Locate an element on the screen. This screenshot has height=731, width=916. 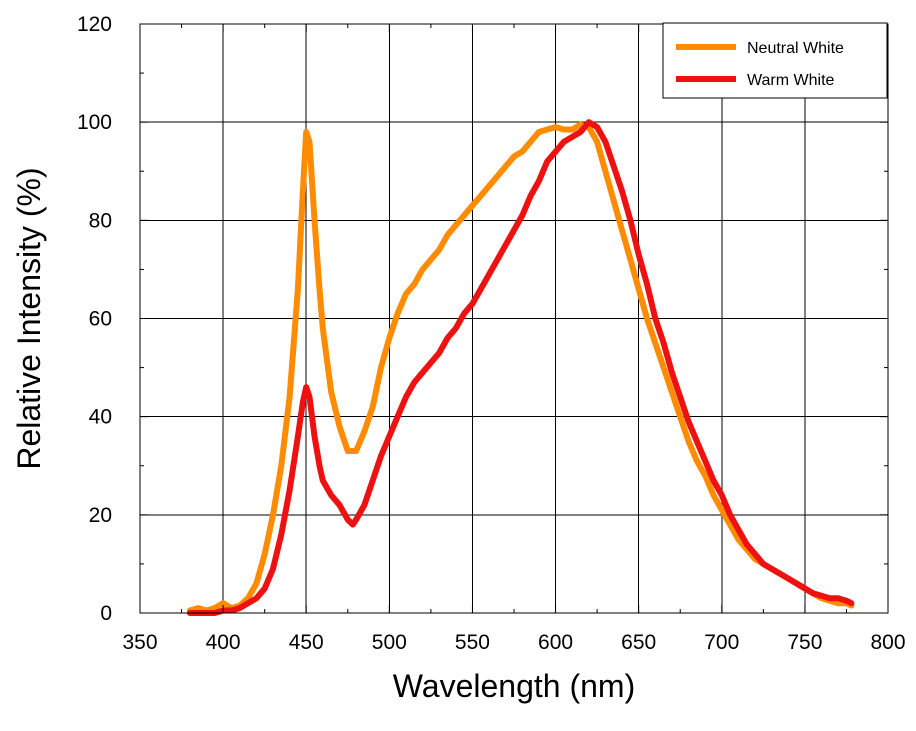
x-axis-title: Wavelength (nm) is located at coordinates (514, 686).